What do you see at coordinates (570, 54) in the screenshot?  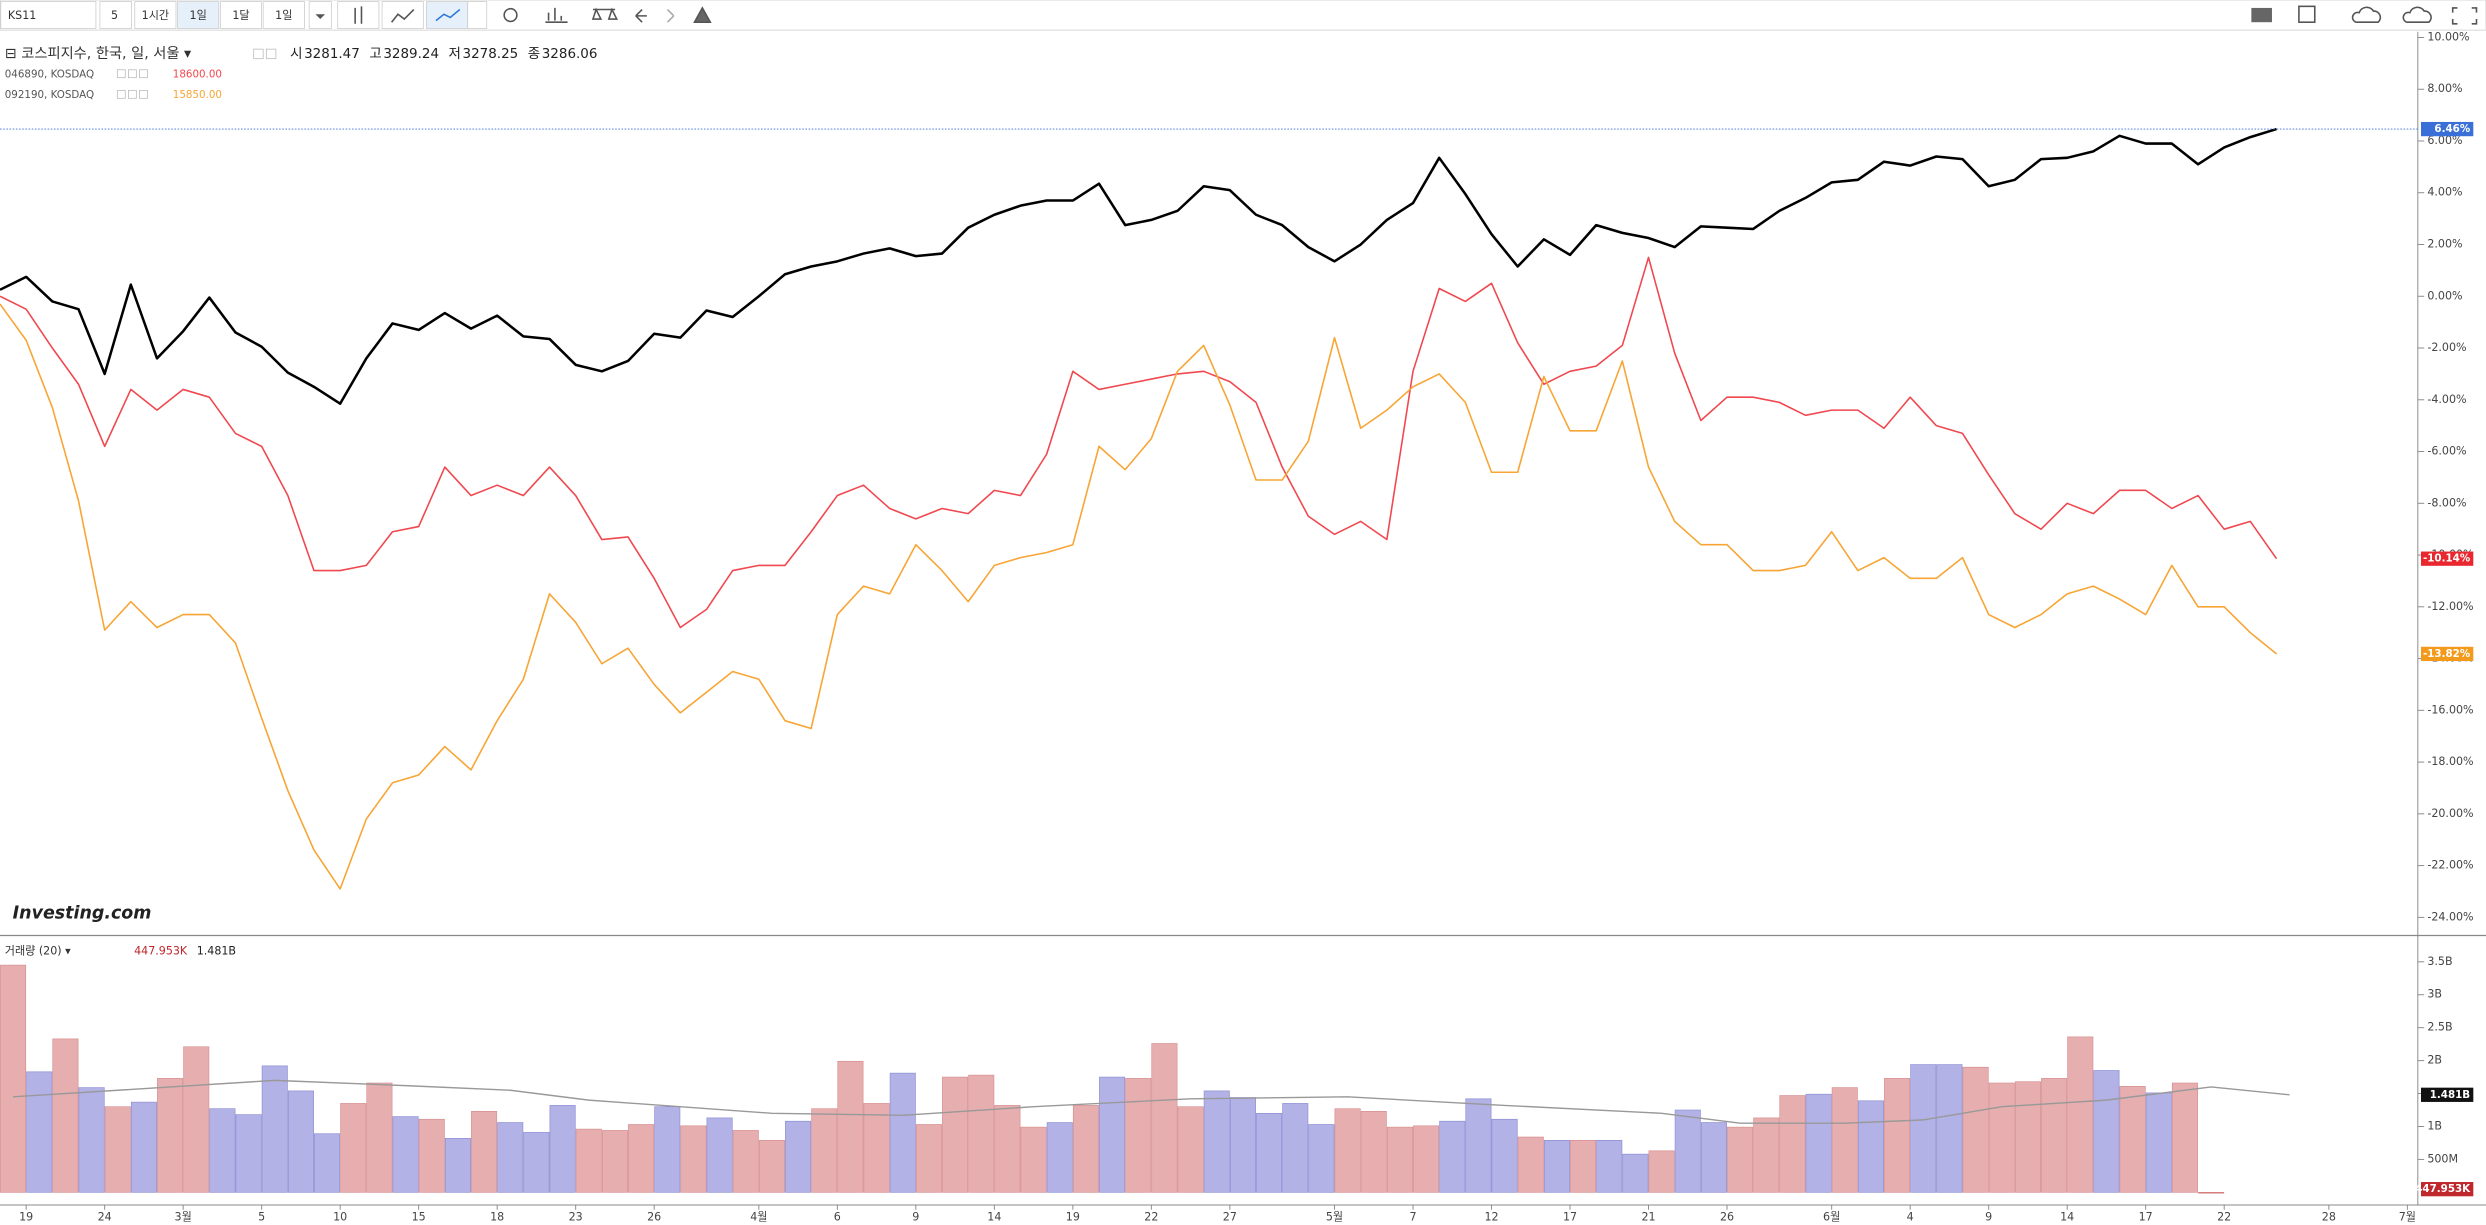 I see `ohlc-value: 3286.06` at bounding box center [570, 54].